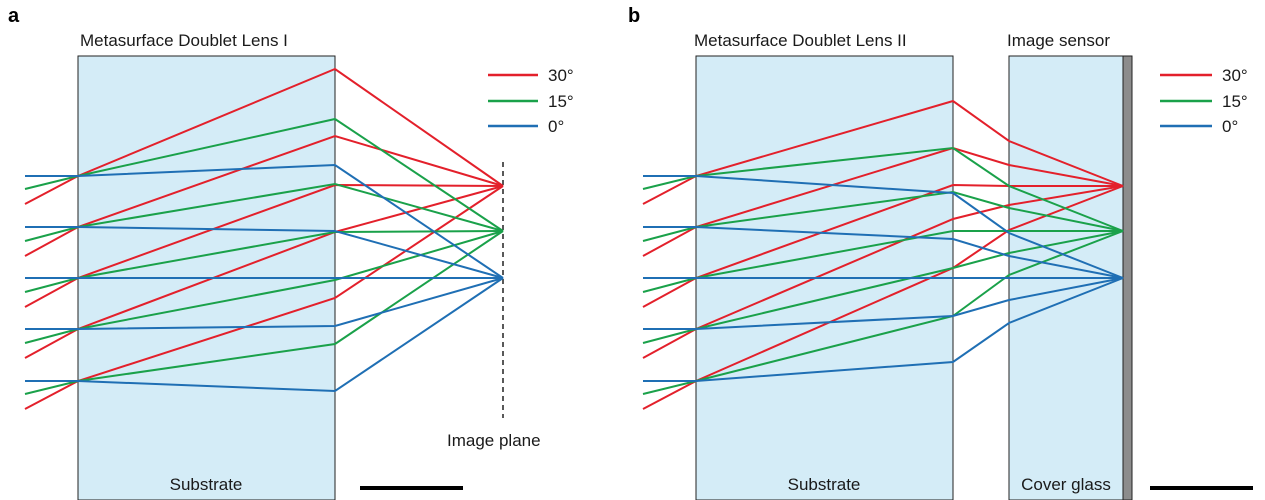  Describe the element at coordinates (561, 101) in the screenshot. I see `panel-a-legend-label-15: 15°` at that location.